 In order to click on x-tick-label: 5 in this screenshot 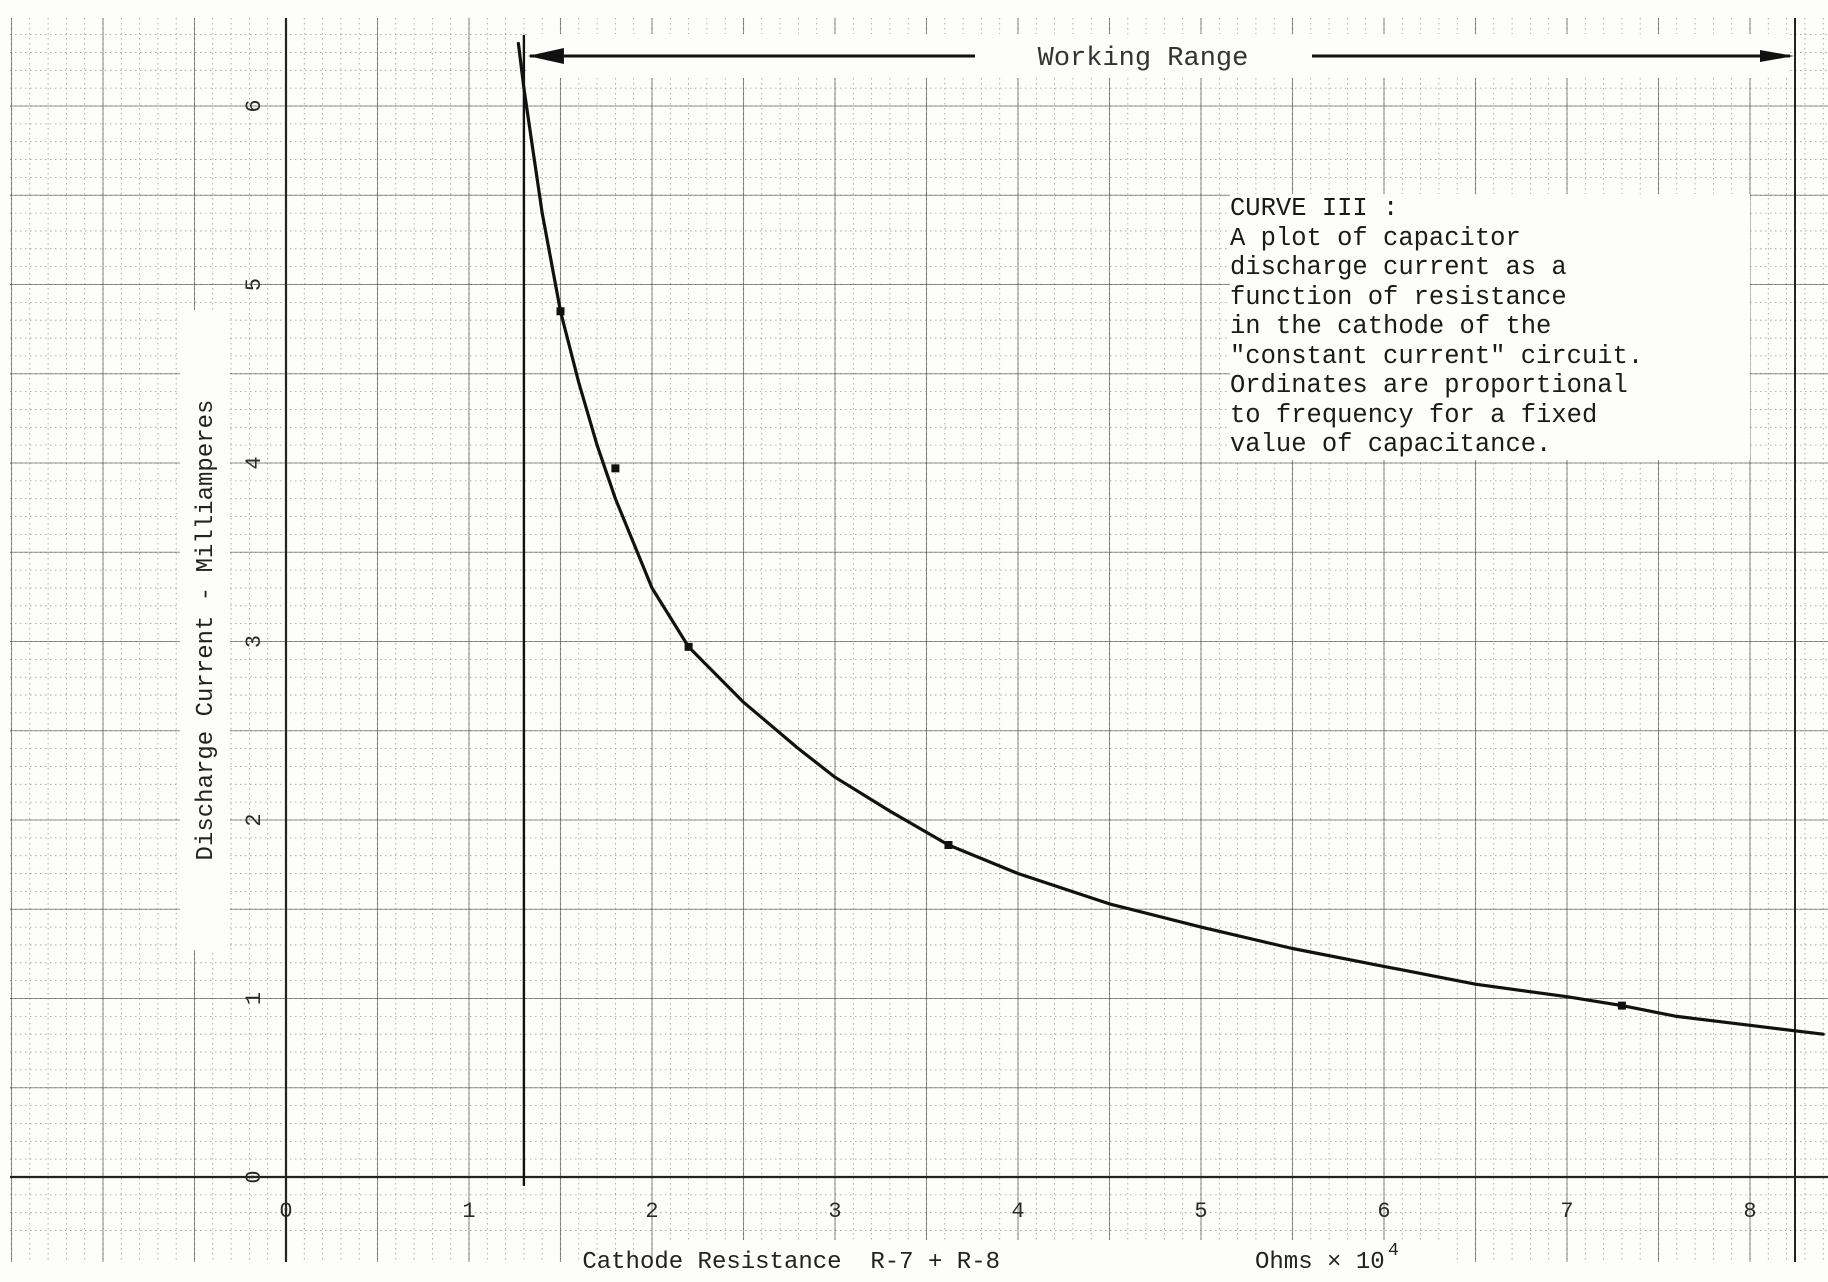, I will do `click(1200, 1211)`.